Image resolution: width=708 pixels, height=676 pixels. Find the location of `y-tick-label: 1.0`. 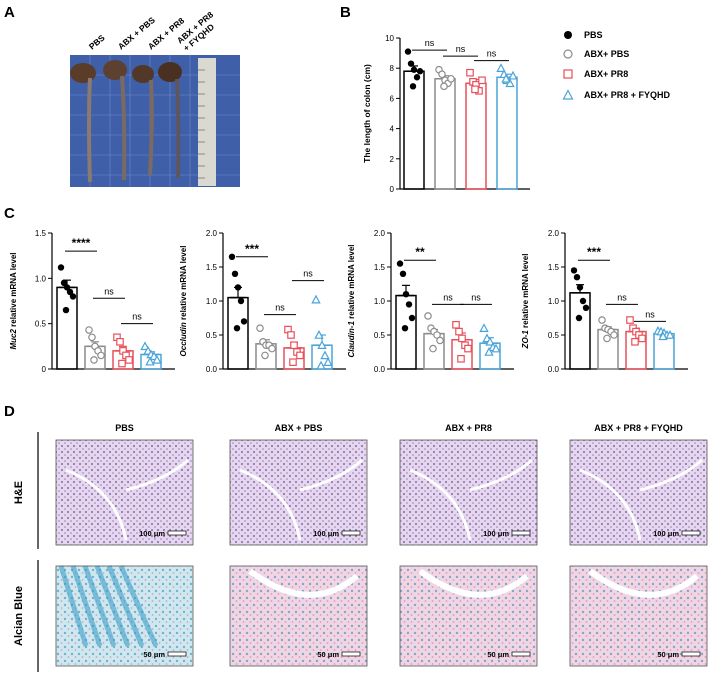

y-tick-label: 1.0 is located at coordinates (212, 301).